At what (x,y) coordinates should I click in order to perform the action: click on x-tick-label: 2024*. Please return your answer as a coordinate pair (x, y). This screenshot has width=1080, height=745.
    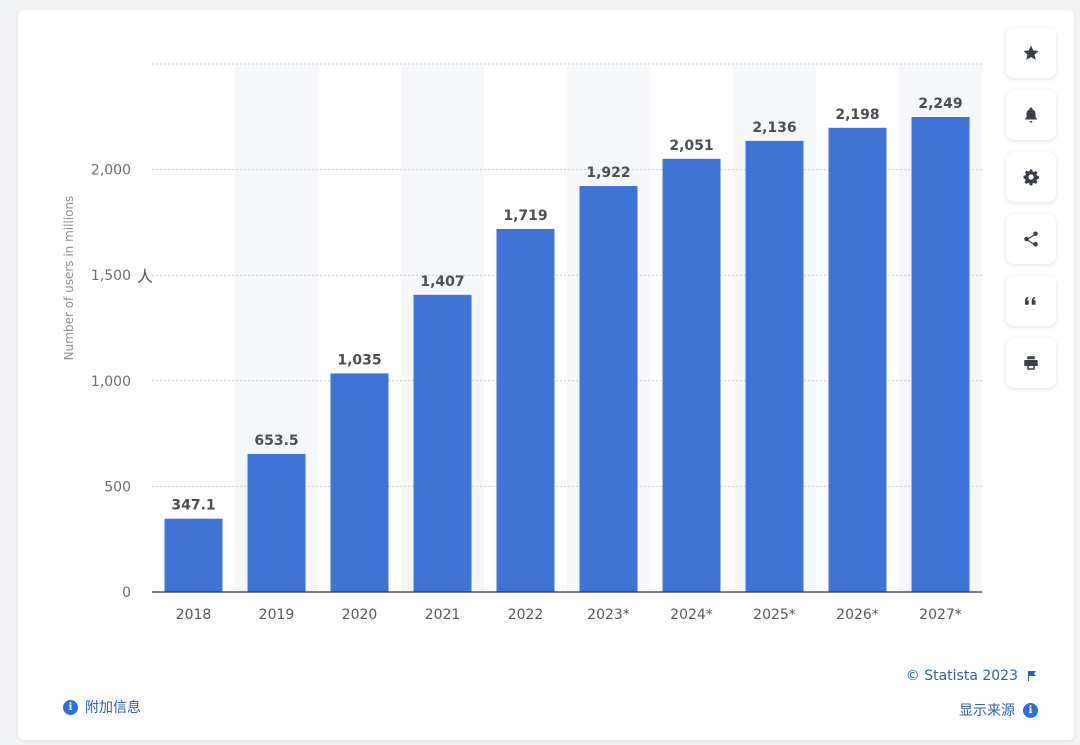
    Looking at the image, I should click on (691, 615).